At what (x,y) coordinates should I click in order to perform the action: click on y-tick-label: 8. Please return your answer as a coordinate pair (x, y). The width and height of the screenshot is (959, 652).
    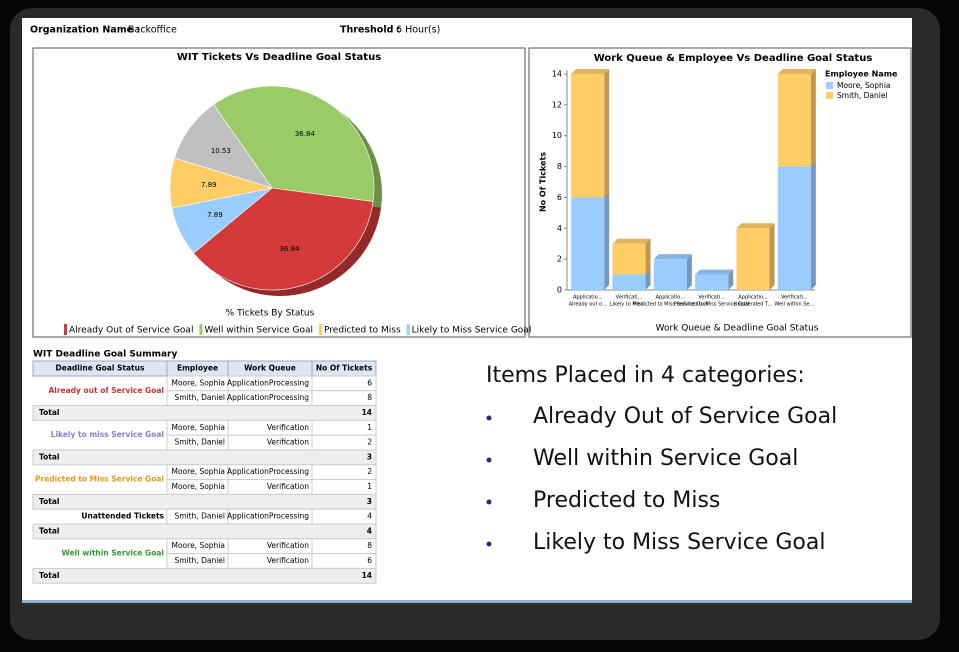
    Looking at the image, I should click on (559, 166).